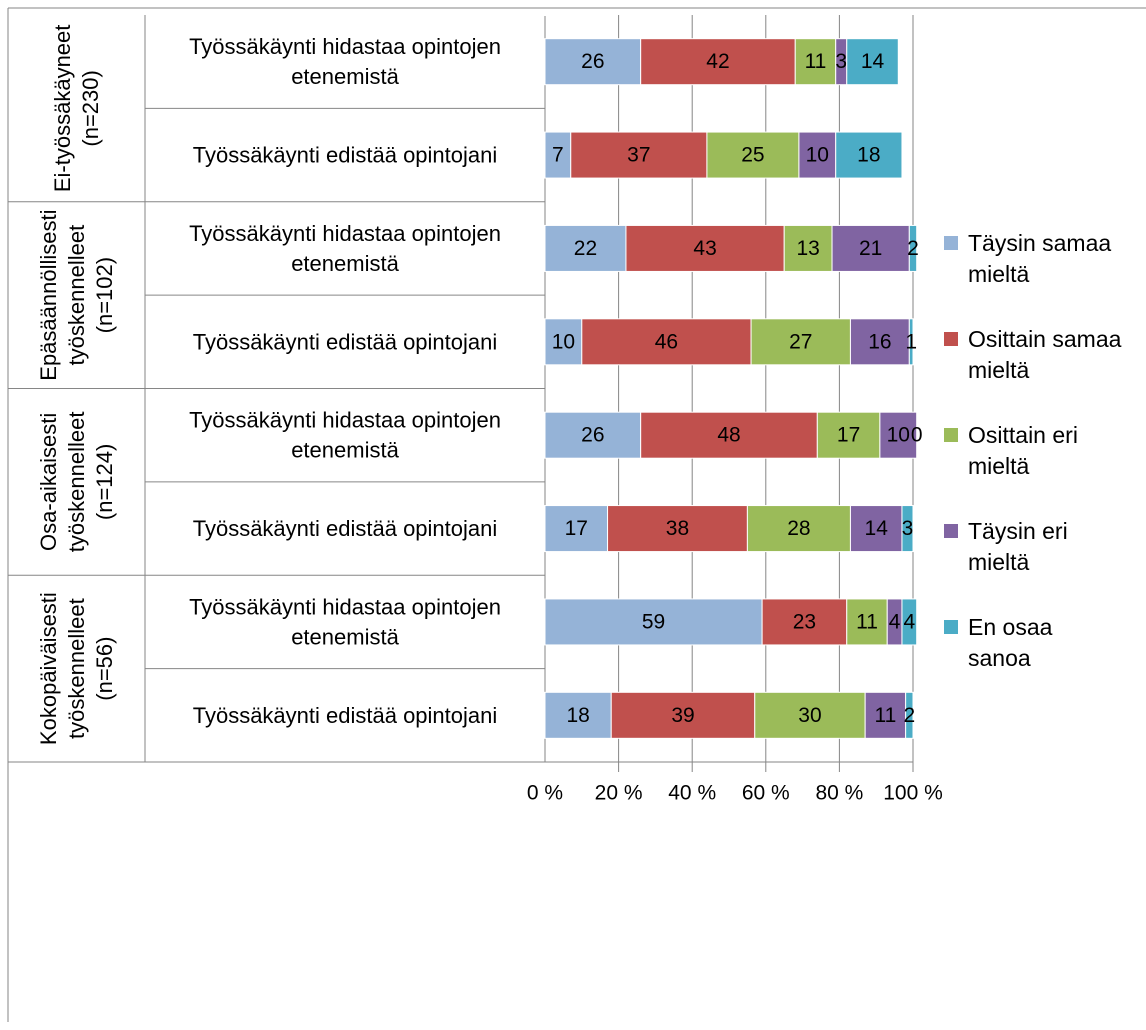 This screenshot has width=1146, height=1030. Describe the element at coordinates (104, 669) in the screenshot. I see `group-label-line: (n=56)` at that location.